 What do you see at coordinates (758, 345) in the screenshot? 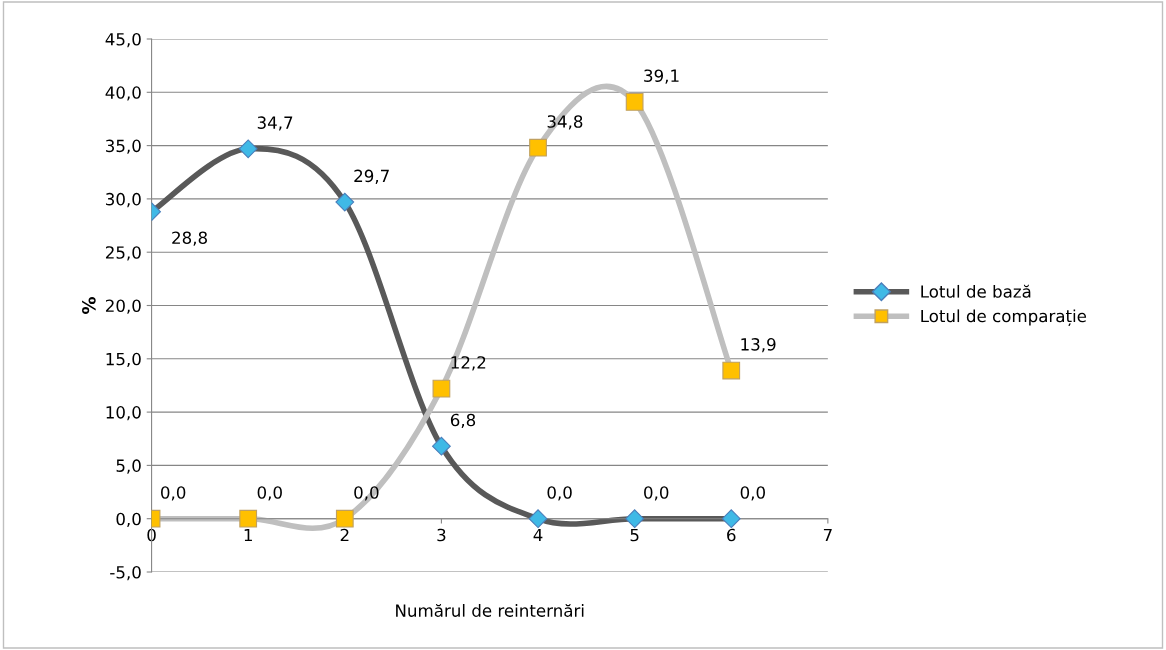
I see `data-label: 13,9` at bounding box center [758, 345].